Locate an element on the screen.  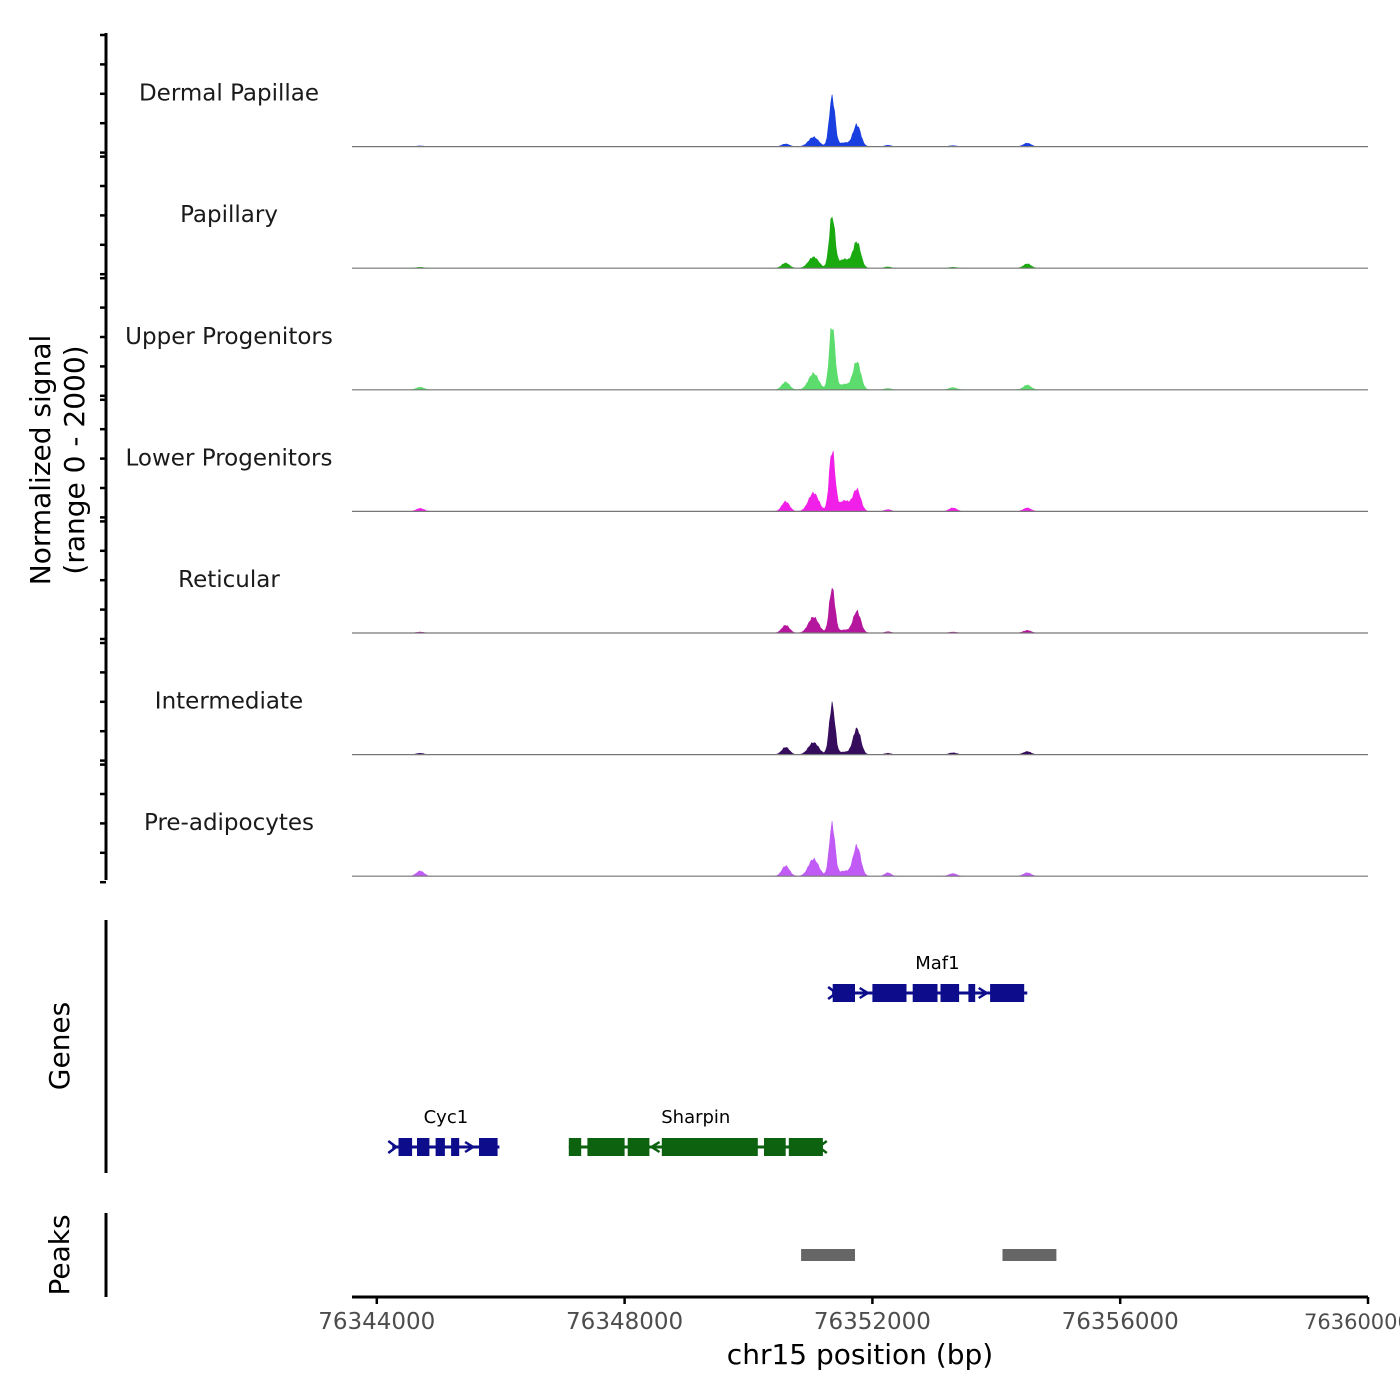
coverage-area-dermal-papillae is located at coordinates (860, 120).